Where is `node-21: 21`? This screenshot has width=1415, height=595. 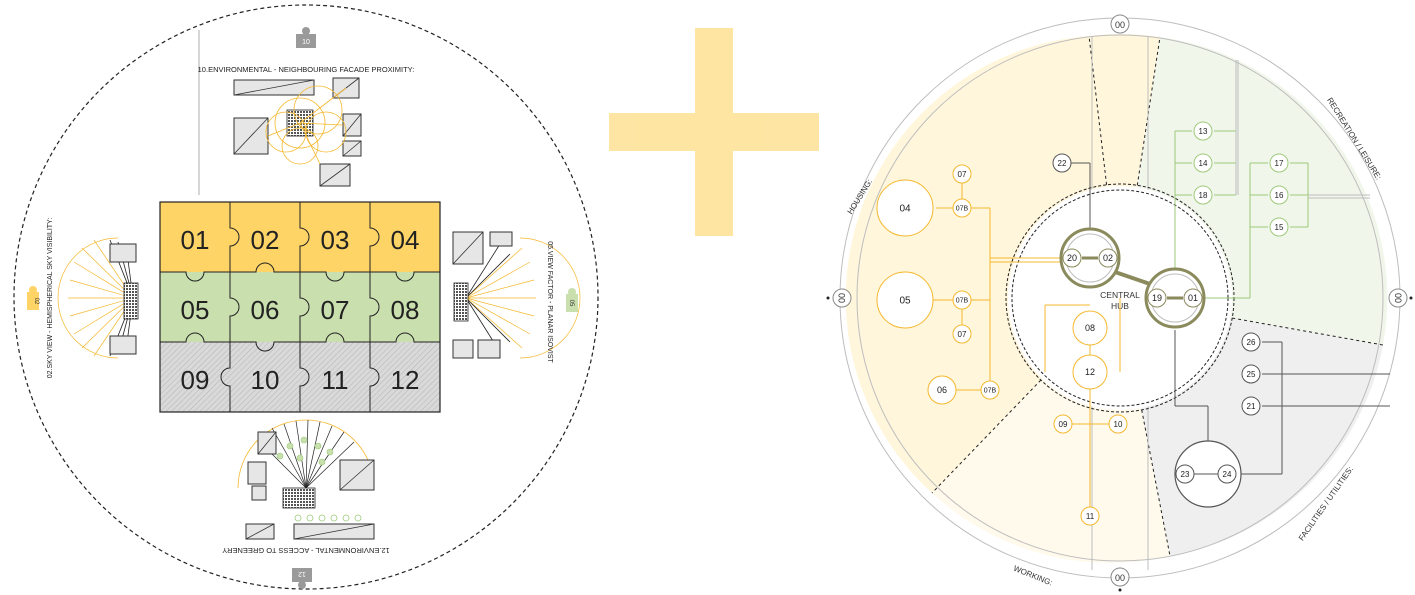 node-21: 21 is located at coordinates (1251, 406).